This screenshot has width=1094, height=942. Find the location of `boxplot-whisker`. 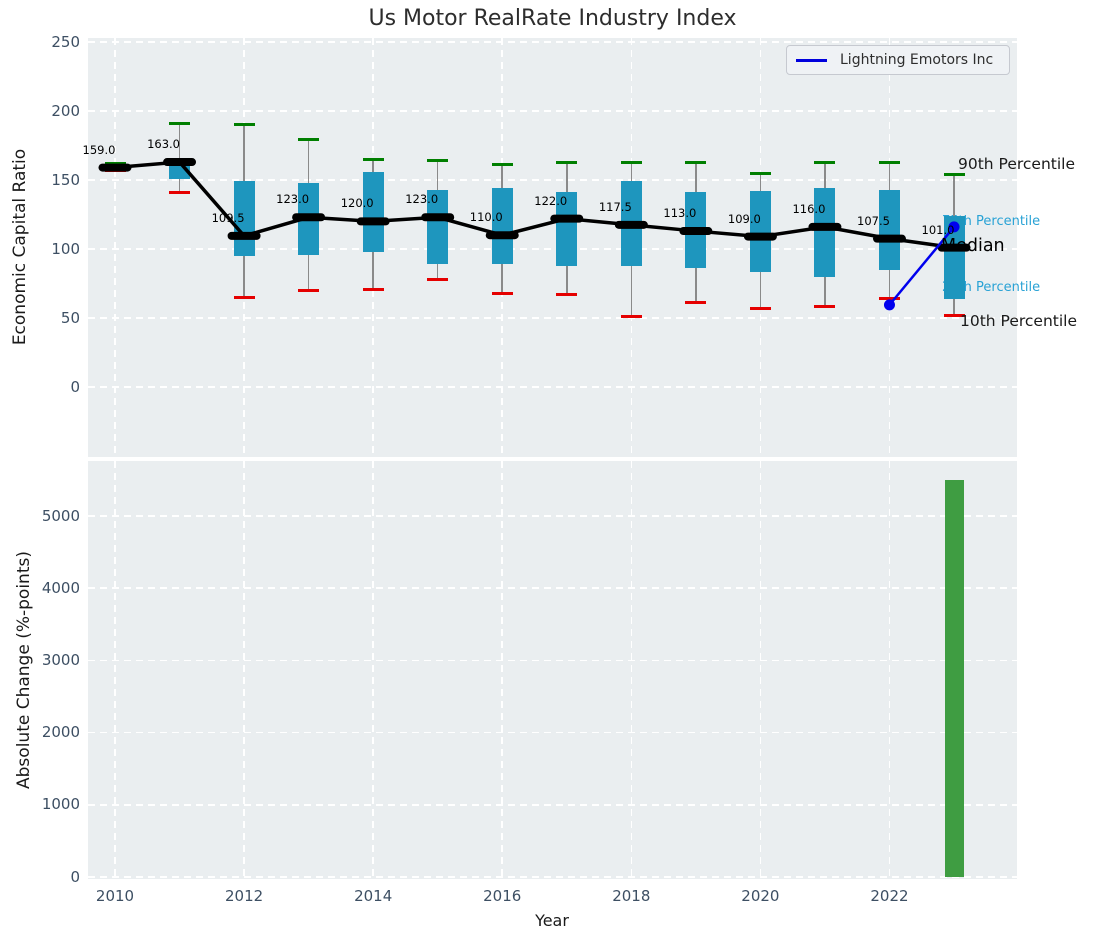

boxplot-whisker is located at coordinates (179, 158).